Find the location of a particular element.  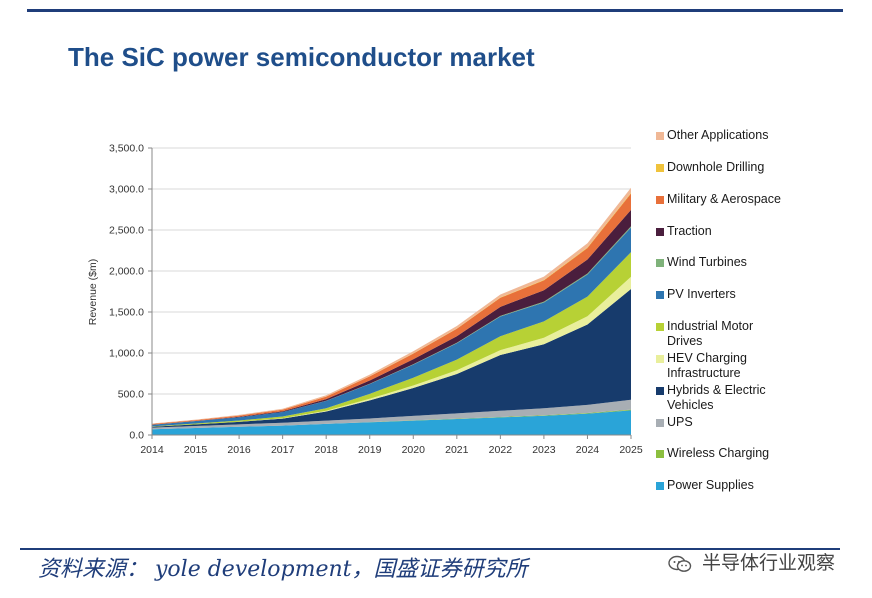

y-axis-label: Revenue ($m) is located at coordinates (93, 292).